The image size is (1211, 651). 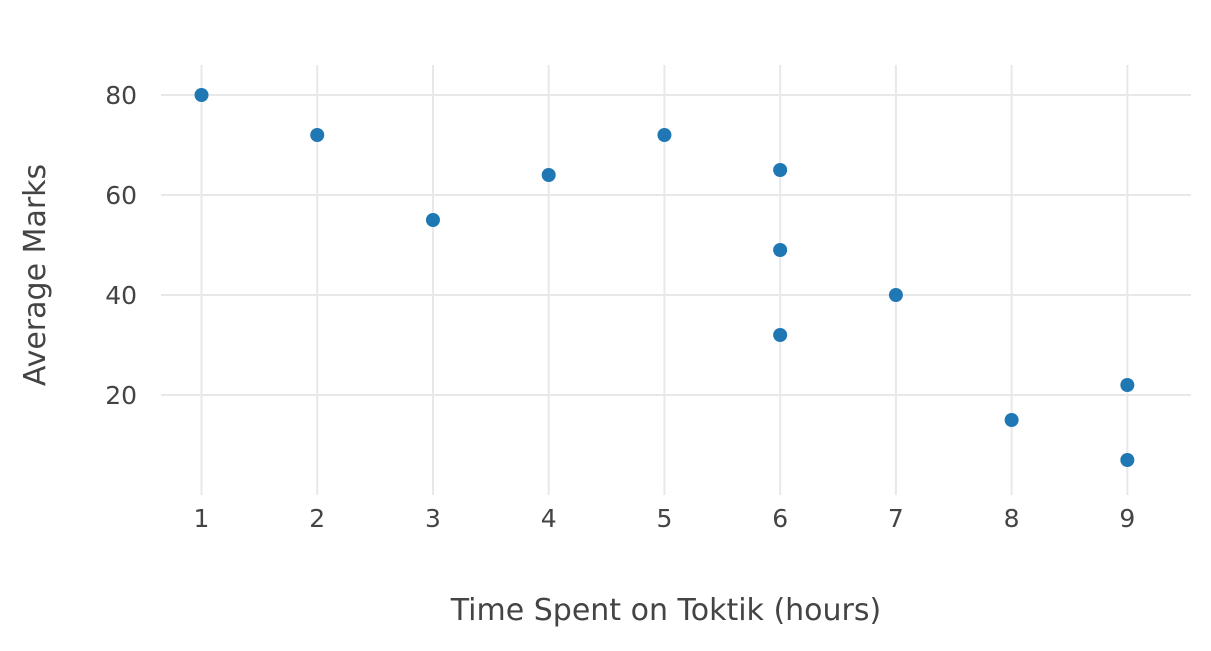 I want to click on y-tick-label-80: 80, so click(x=121, y=95).